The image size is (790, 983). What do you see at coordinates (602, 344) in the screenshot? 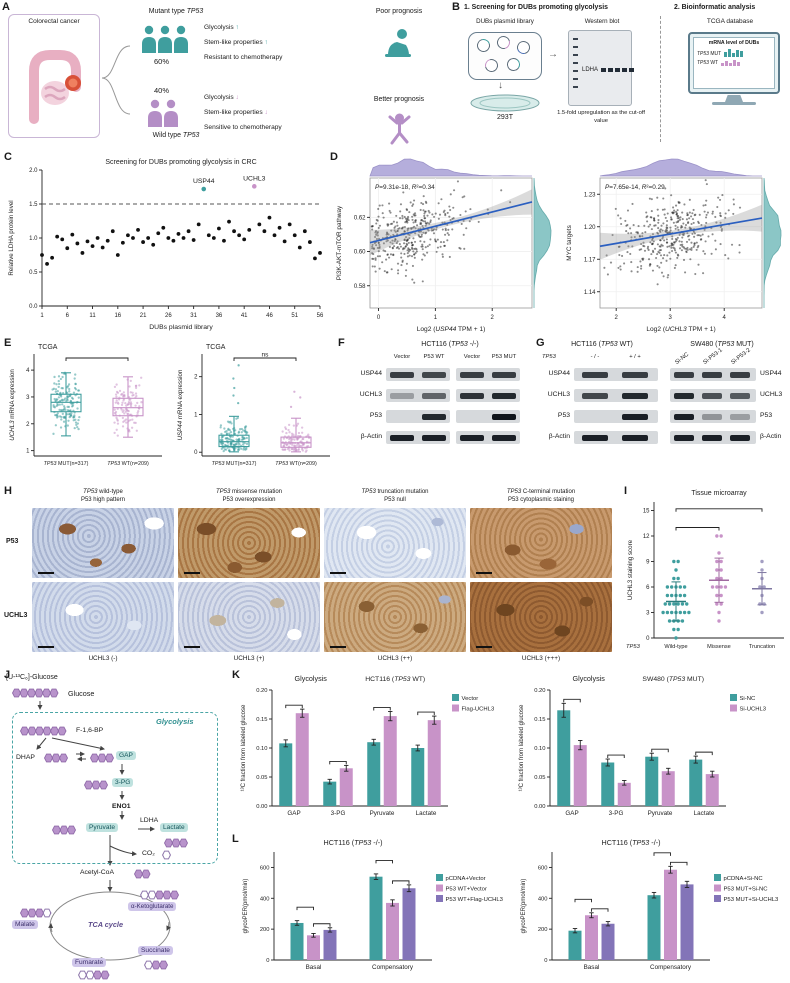
I see `blot-title: HCT116 (TP53 WT)` at bounding box center [602, 344].